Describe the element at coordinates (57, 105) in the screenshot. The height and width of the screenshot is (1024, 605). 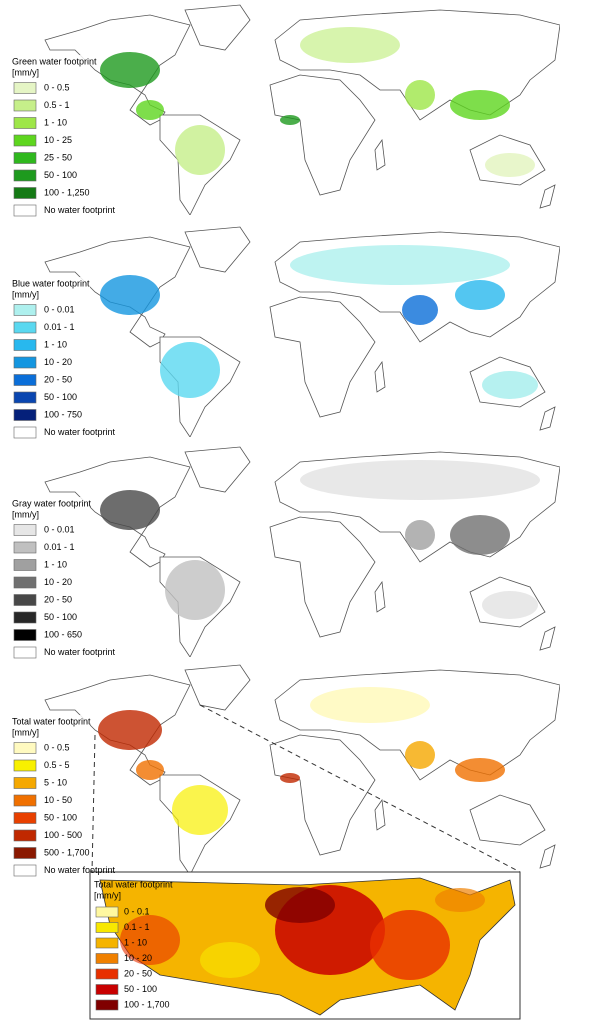
I see `legend-label: 0.5 - 1` at that location.